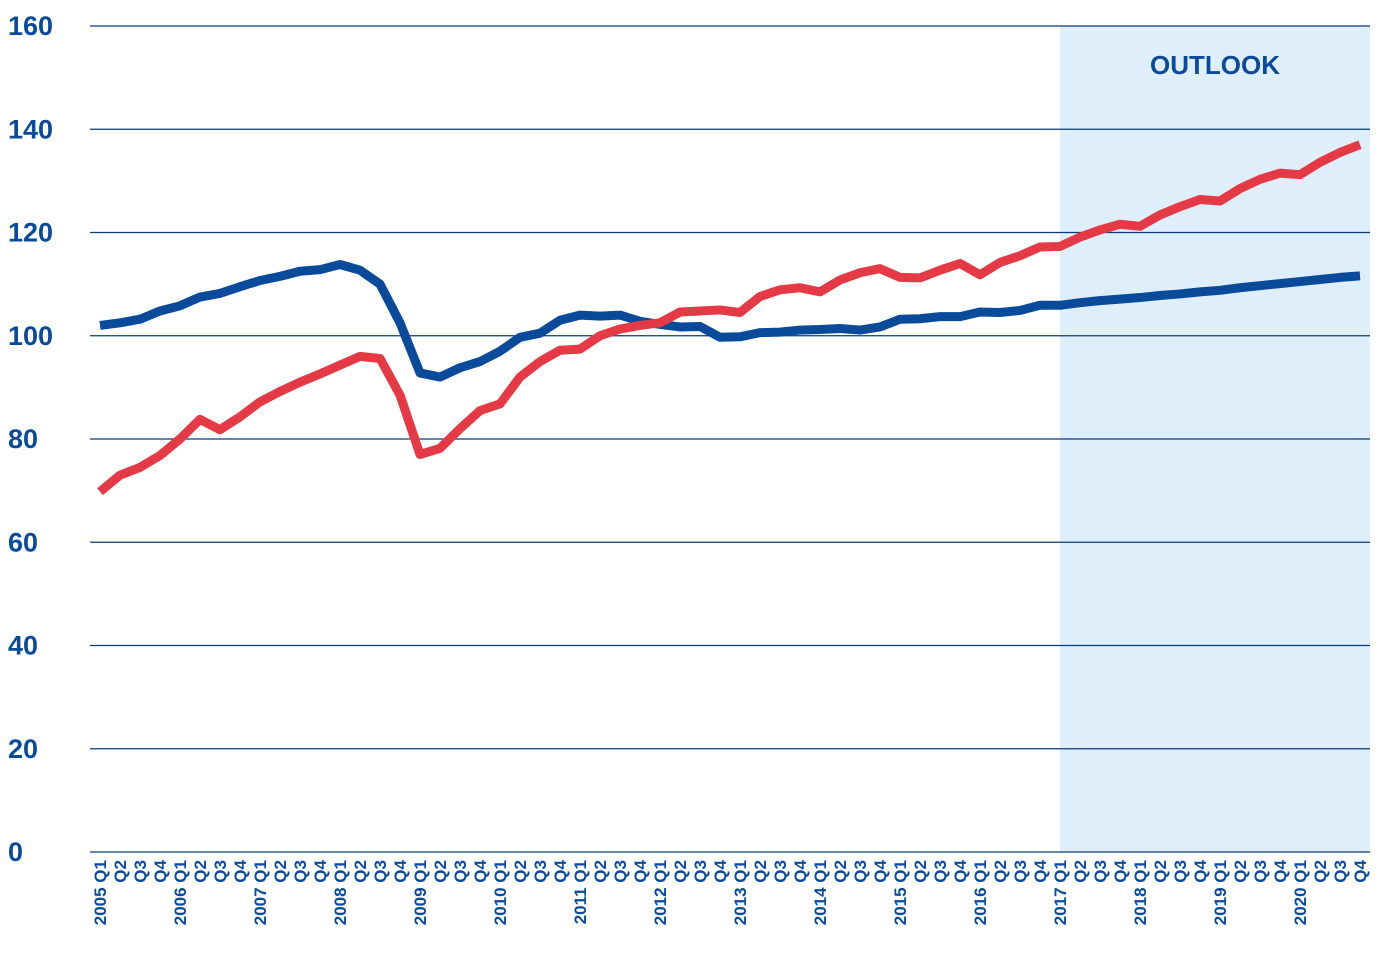  What do you see at coordinates (1215, 65) in the screenshot?
I see `outlook-label: OUTLOOK` at bounding box center [1215, 65].